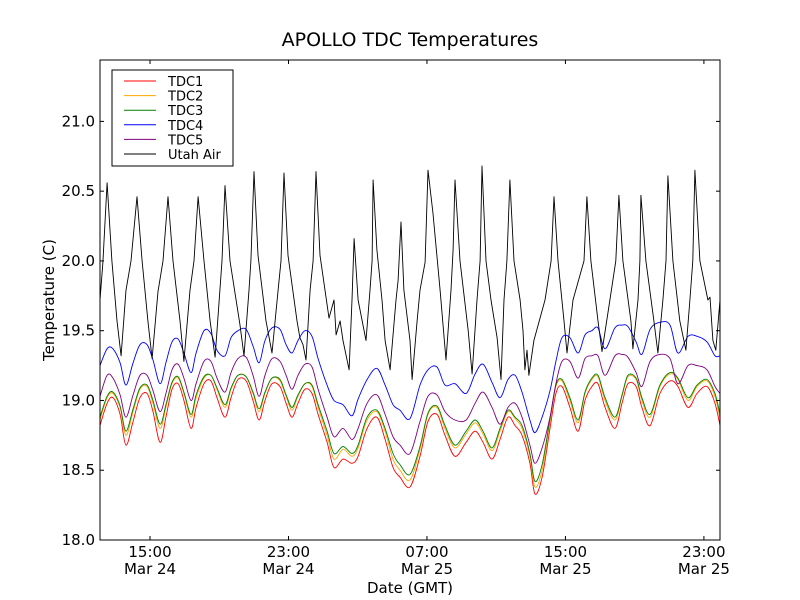 This screenshot has width=800, height=600. I want to click on y-tick-label: 21.0, so click(78, 121).